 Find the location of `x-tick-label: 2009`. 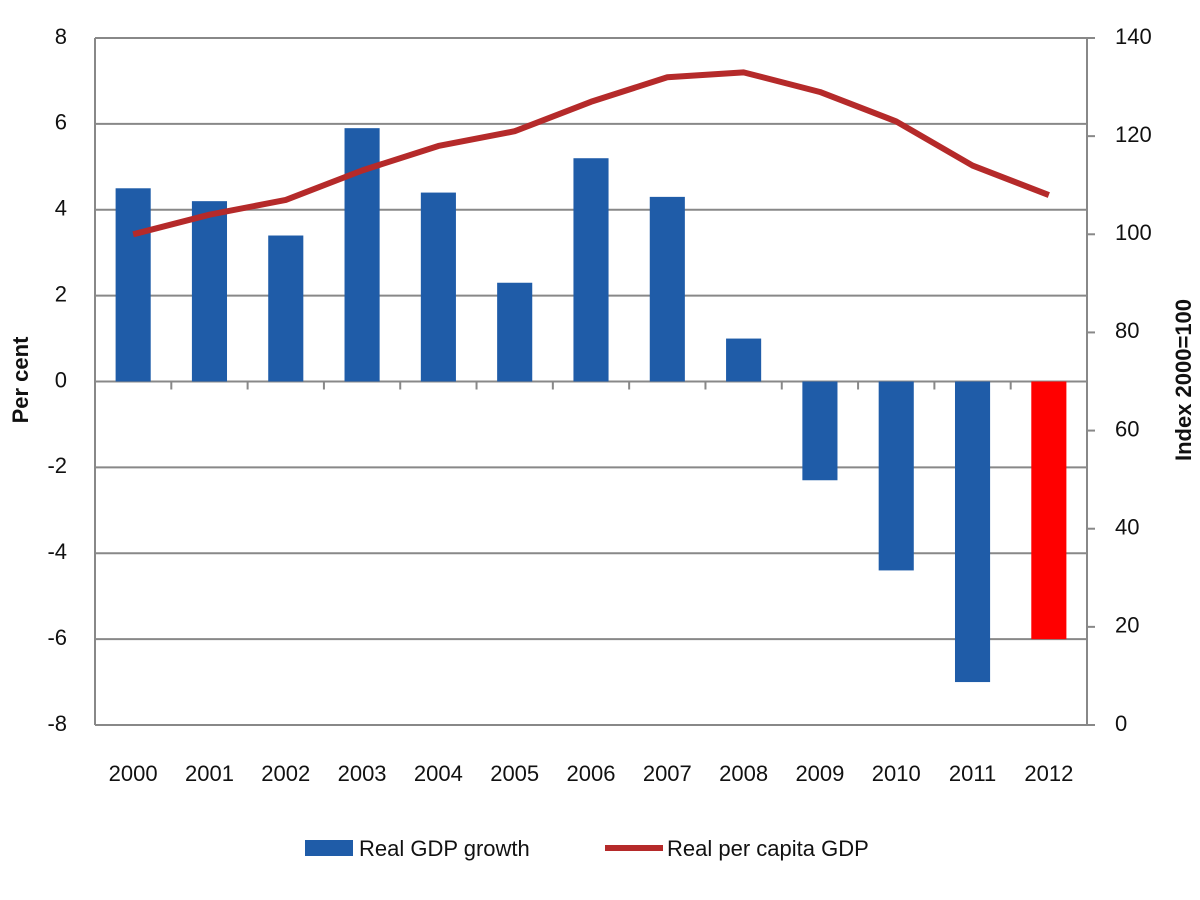

x-tick-label: 2009 is located at coordinates (819, 773).